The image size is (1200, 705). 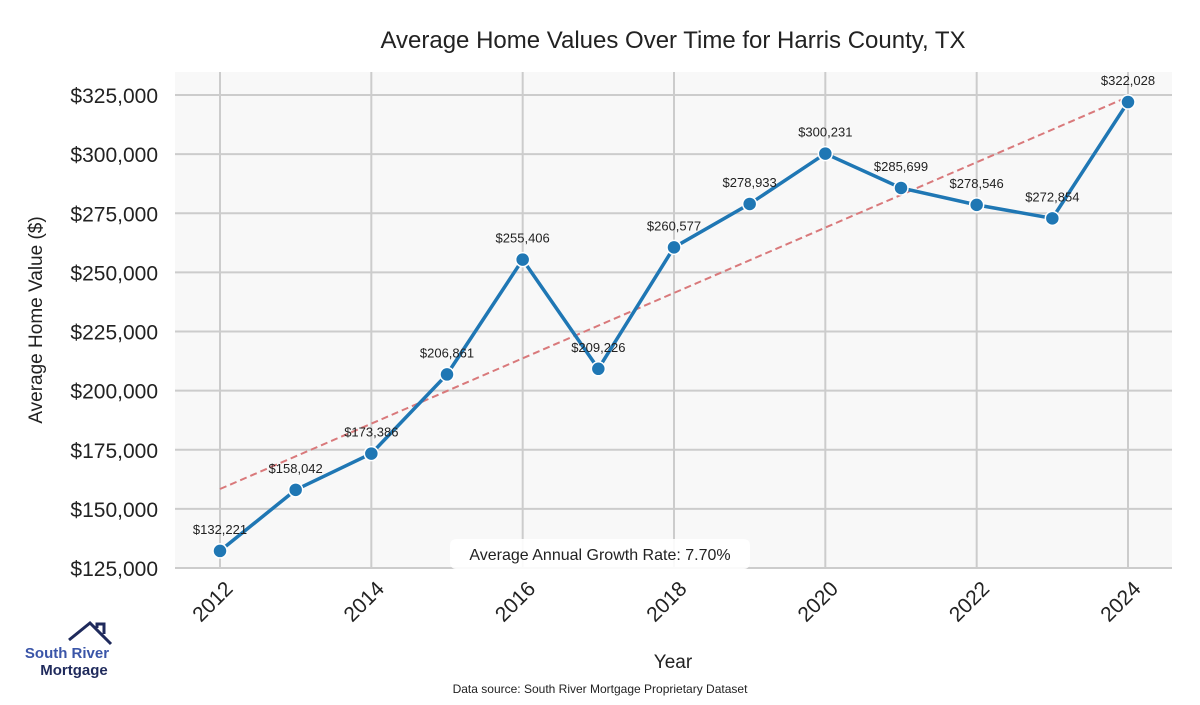 What do you see at coordinates (598, 347) in the screenshot?
I see `data-label: $209,226` at bounding box center [598, 347].